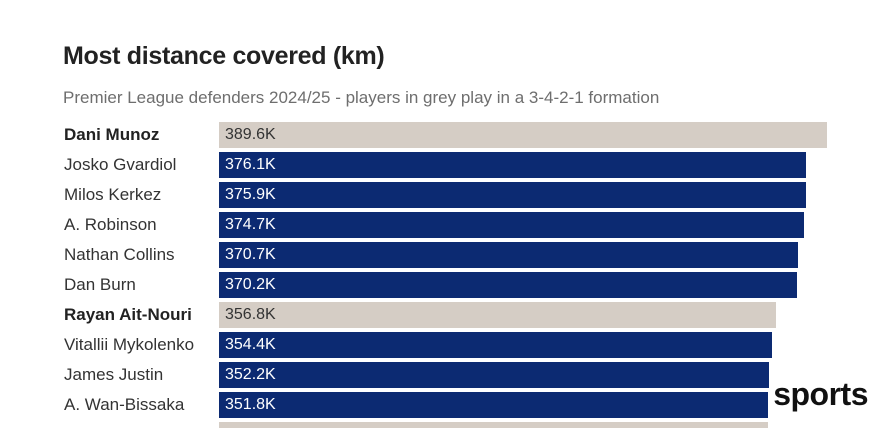  I want to click on value-label: 375.9K, so click(250, 194).